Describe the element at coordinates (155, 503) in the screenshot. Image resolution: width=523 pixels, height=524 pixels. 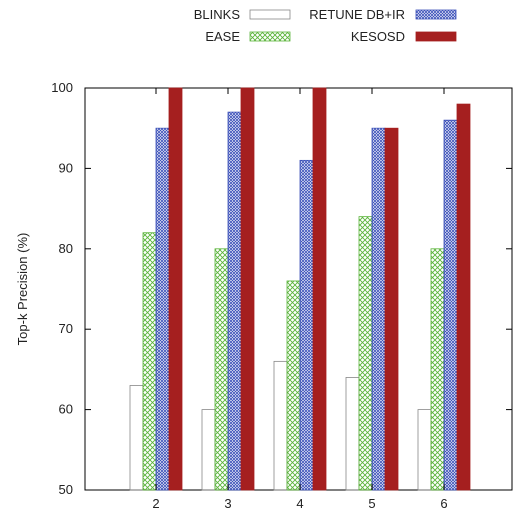
I see `x-tick-label: 2` at that location.